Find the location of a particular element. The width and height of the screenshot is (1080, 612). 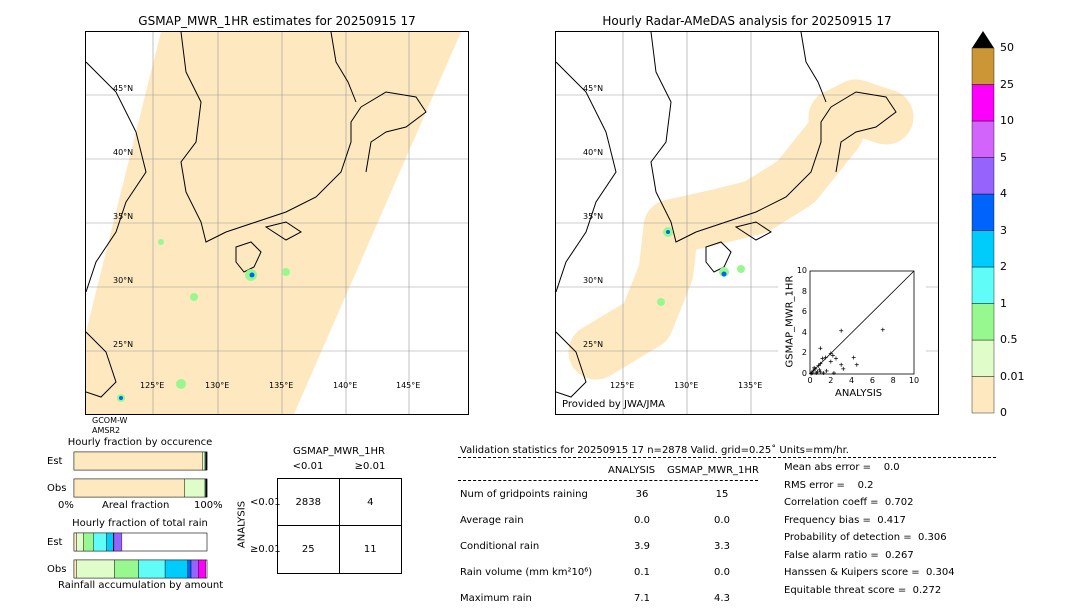

sensor-label: GCOM-W is located at coordinates (110, 420).